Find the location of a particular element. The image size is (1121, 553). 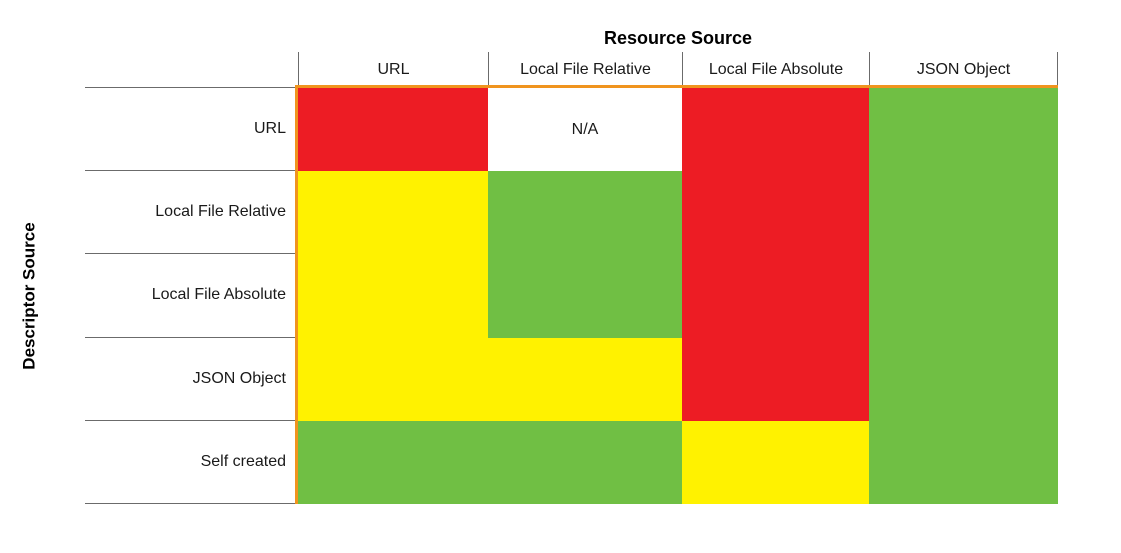

column-header-local-file-absolute: Local File Absolute is located at coordinates (775, 70).